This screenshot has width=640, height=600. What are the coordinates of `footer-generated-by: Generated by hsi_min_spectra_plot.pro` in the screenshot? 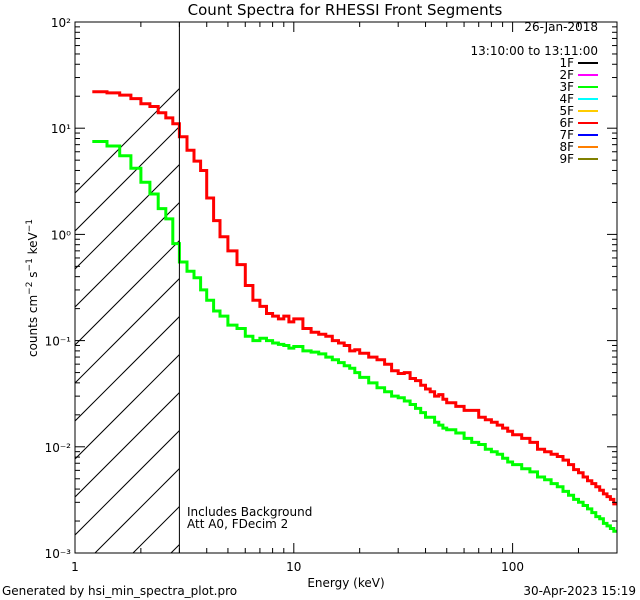 It's located at (119, 591).